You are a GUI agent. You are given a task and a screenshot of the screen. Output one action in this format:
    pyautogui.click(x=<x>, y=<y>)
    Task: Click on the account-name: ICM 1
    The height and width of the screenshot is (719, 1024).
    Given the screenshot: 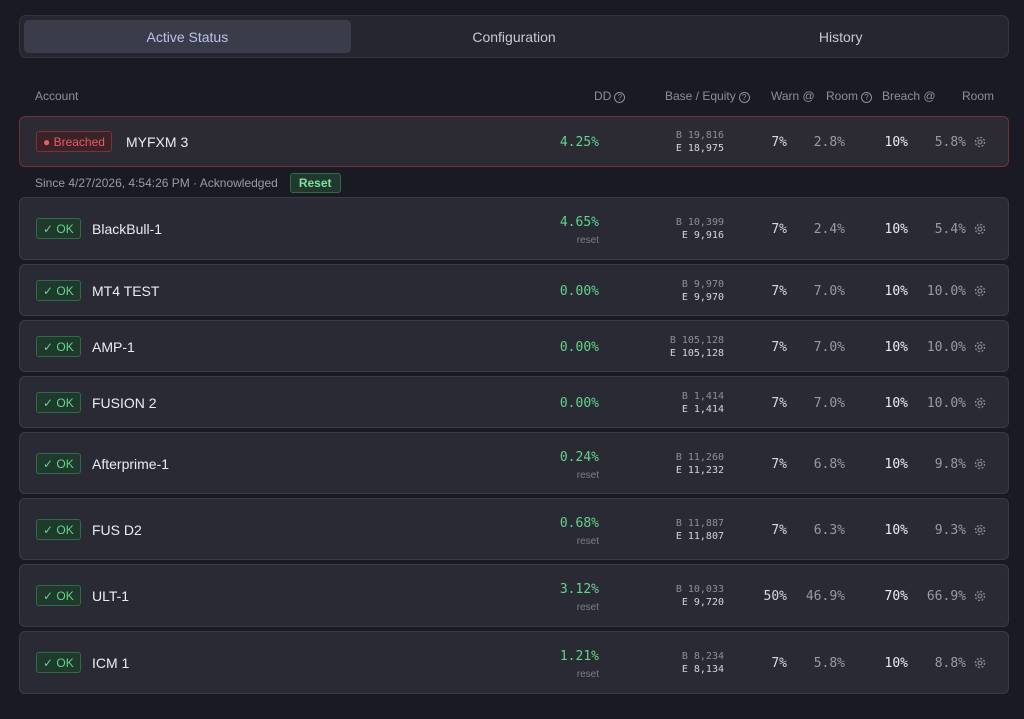 What is the action you would take?
    pyautogui.click(x=111, y=663)
    